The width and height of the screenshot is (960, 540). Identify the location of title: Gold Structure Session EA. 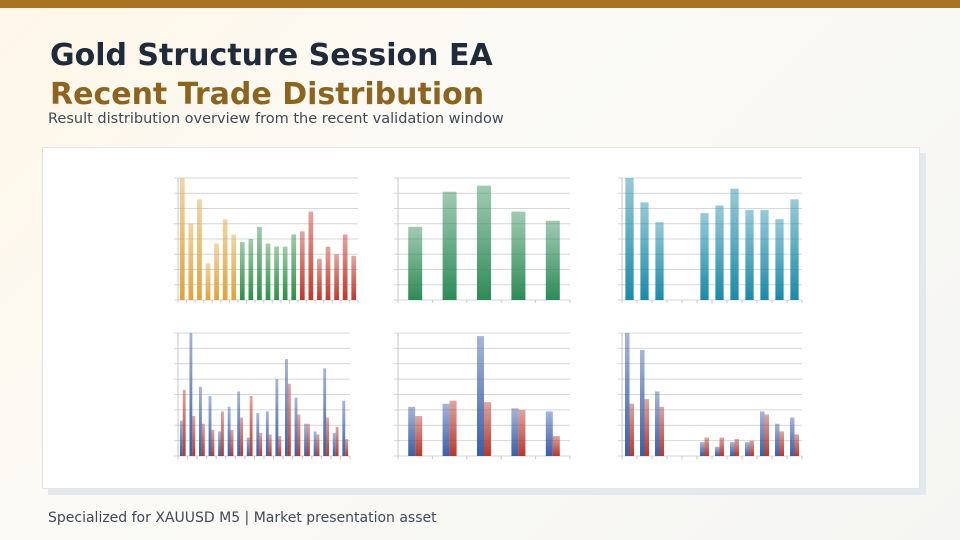
(271, 55).